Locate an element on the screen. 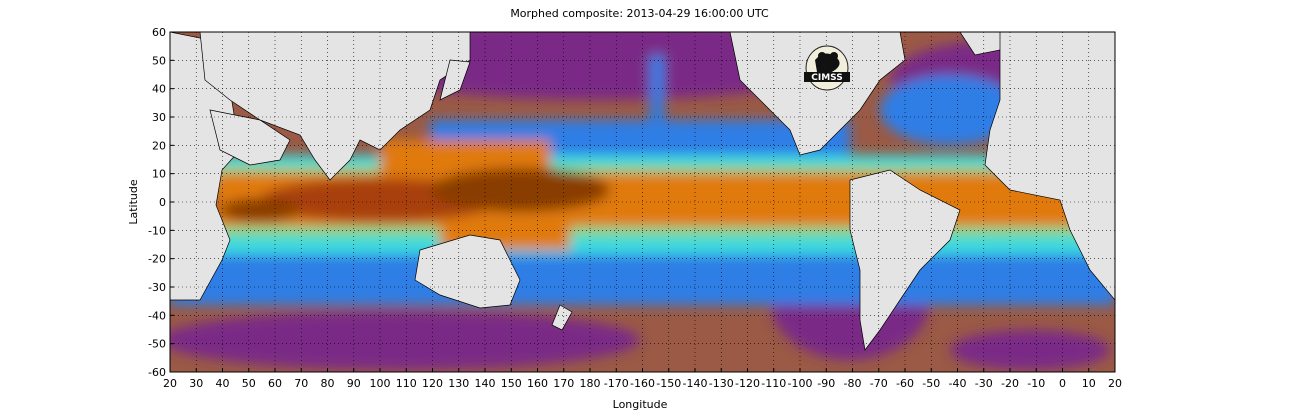  y-tick-label: -10 is located at coordinates (157, 230).